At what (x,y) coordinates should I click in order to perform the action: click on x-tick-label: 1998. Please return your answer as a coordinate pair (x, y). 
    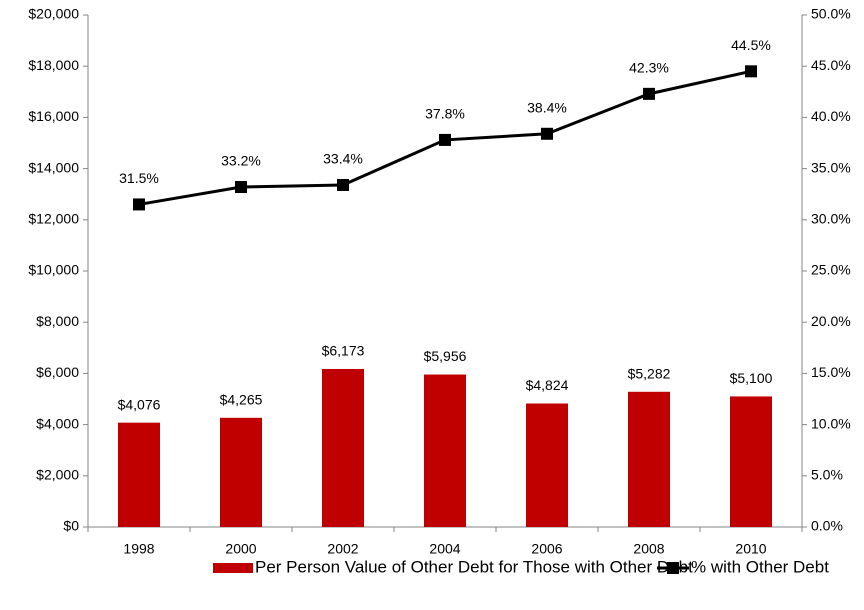
    Looking at the image, I should click on (138, 549).